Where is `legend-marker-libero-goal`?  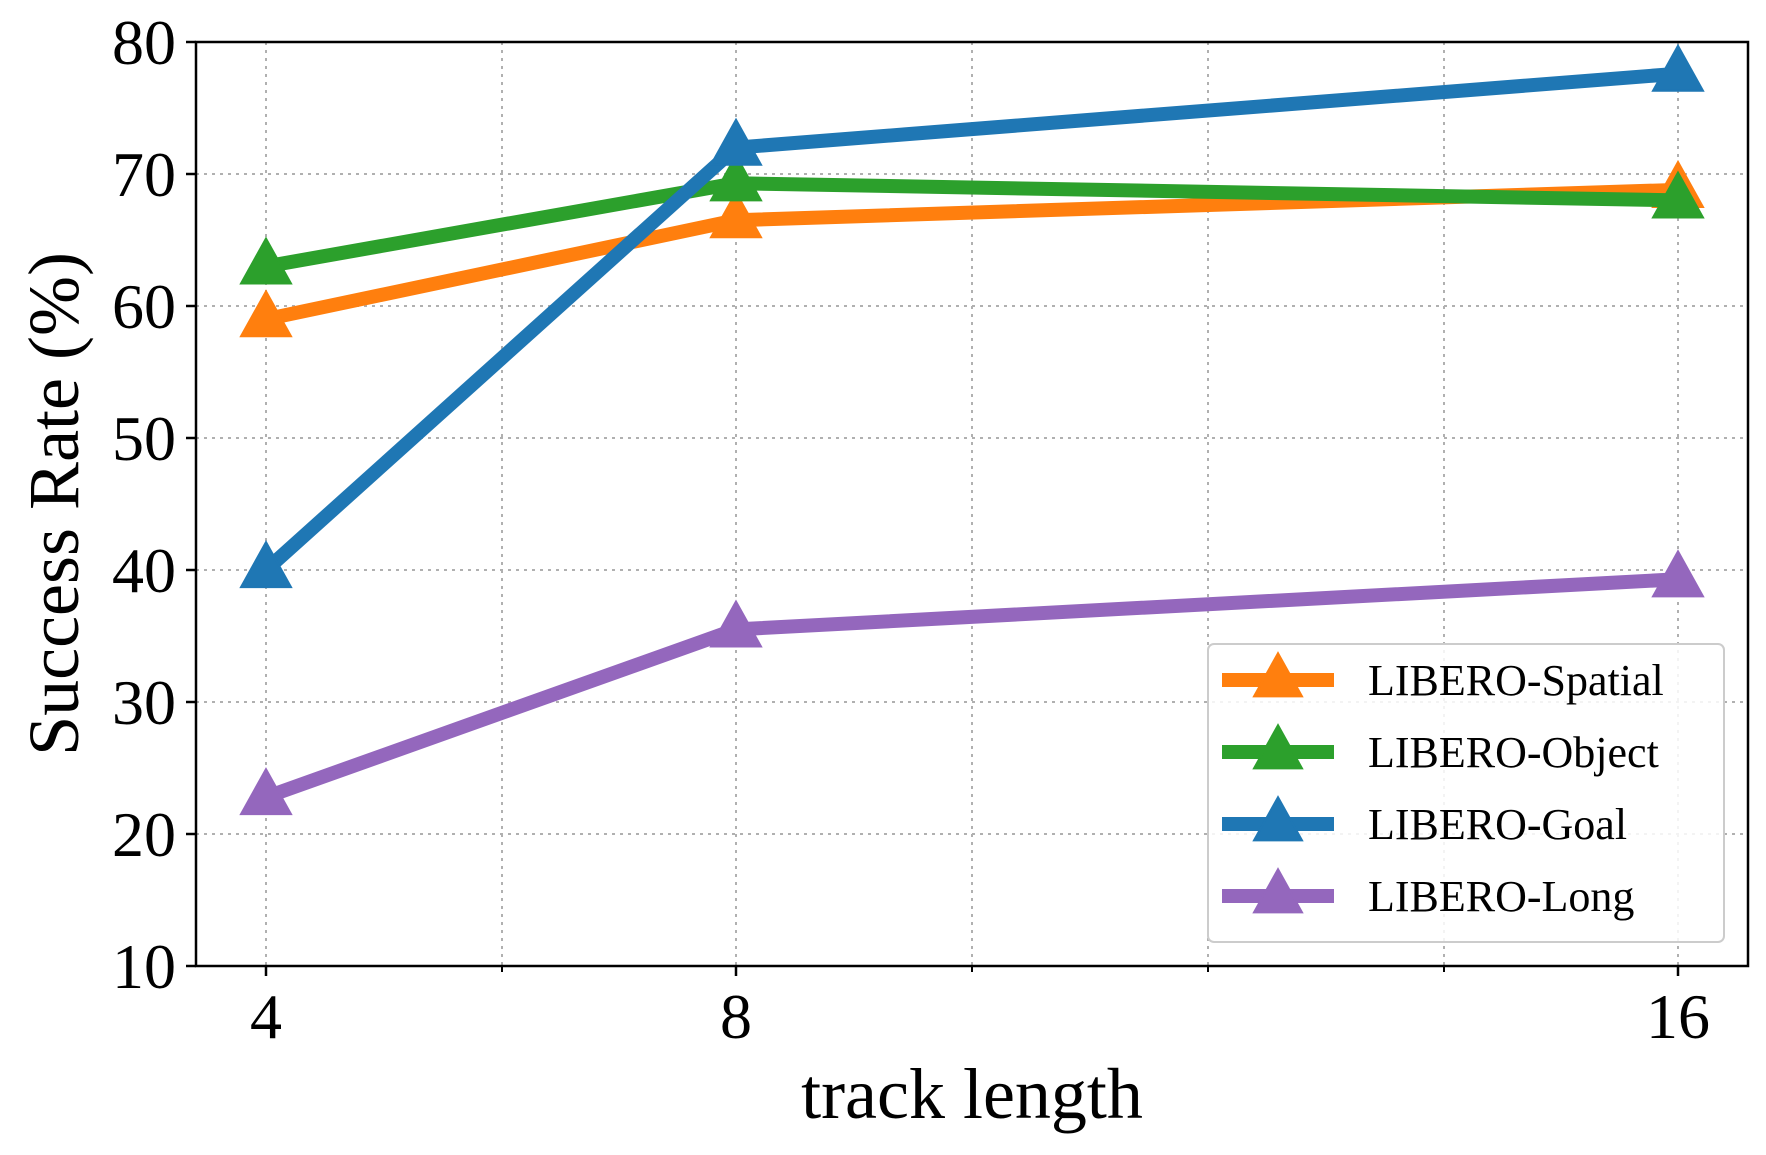
legend-marker-libero-goal is located at coordinates (1278, 818).